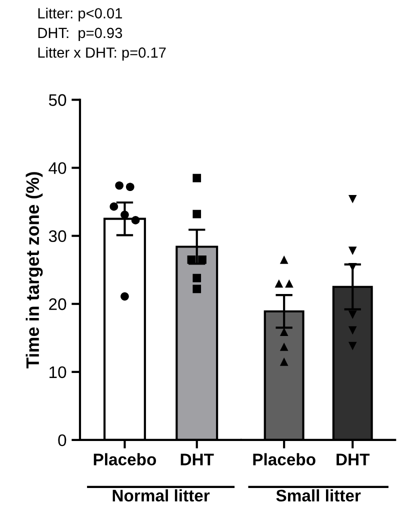 The height and width of the screenshot is (517, 404). Describe the element at coordinates (318, 495) in the screenshot. I see `x-axis-title: Small litter` at that location.